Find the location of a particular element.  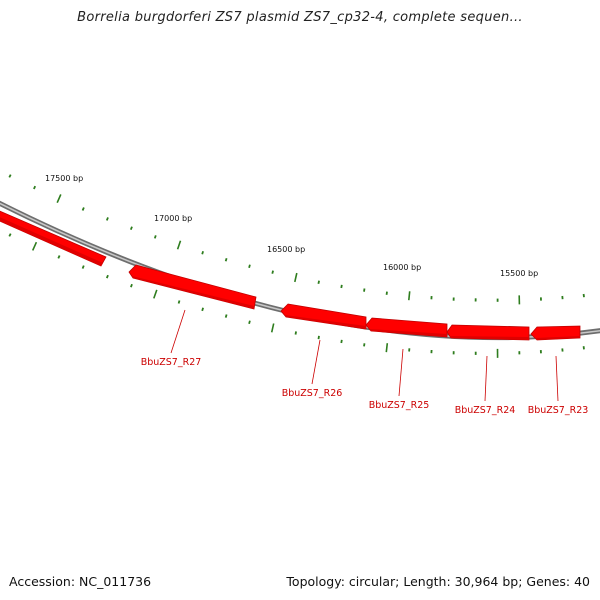

gene-arrow-bbuzs7-r27 is located at coordinates (192, 287).